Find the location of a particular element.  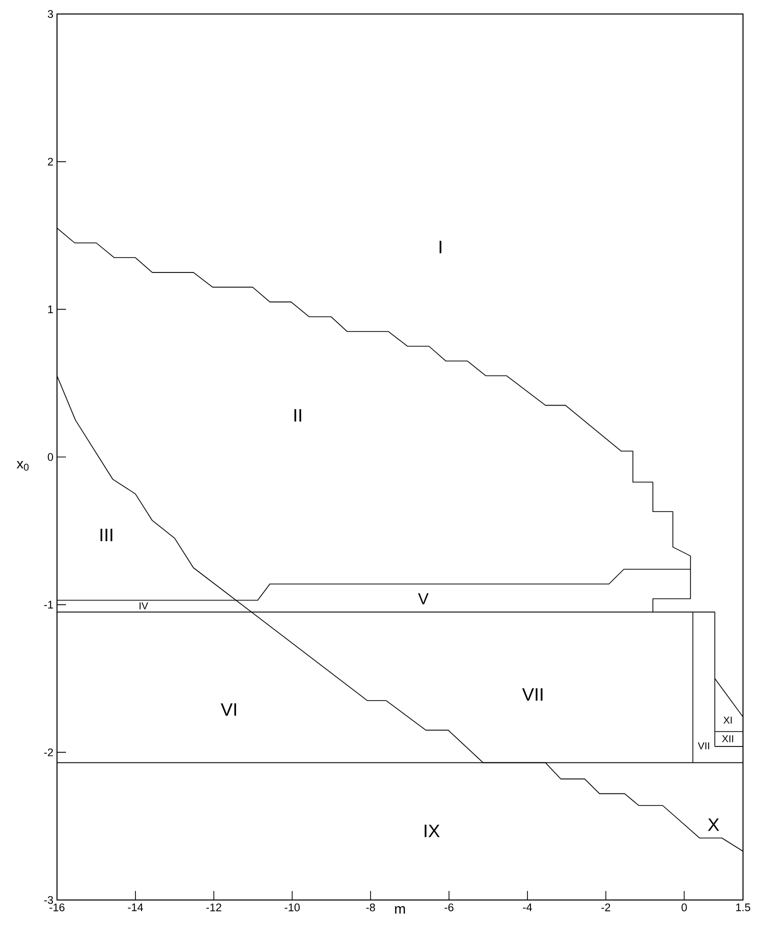

x-tick-label: -16 is located at coordinates (57, 908).